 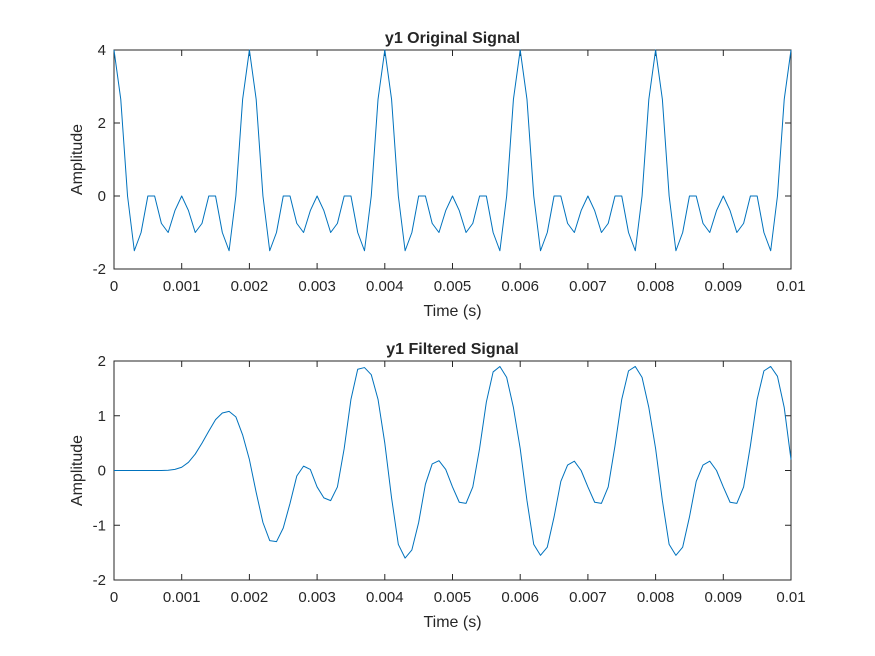 I want to click on y-tick-label: 4, so click(x=102, y=50).